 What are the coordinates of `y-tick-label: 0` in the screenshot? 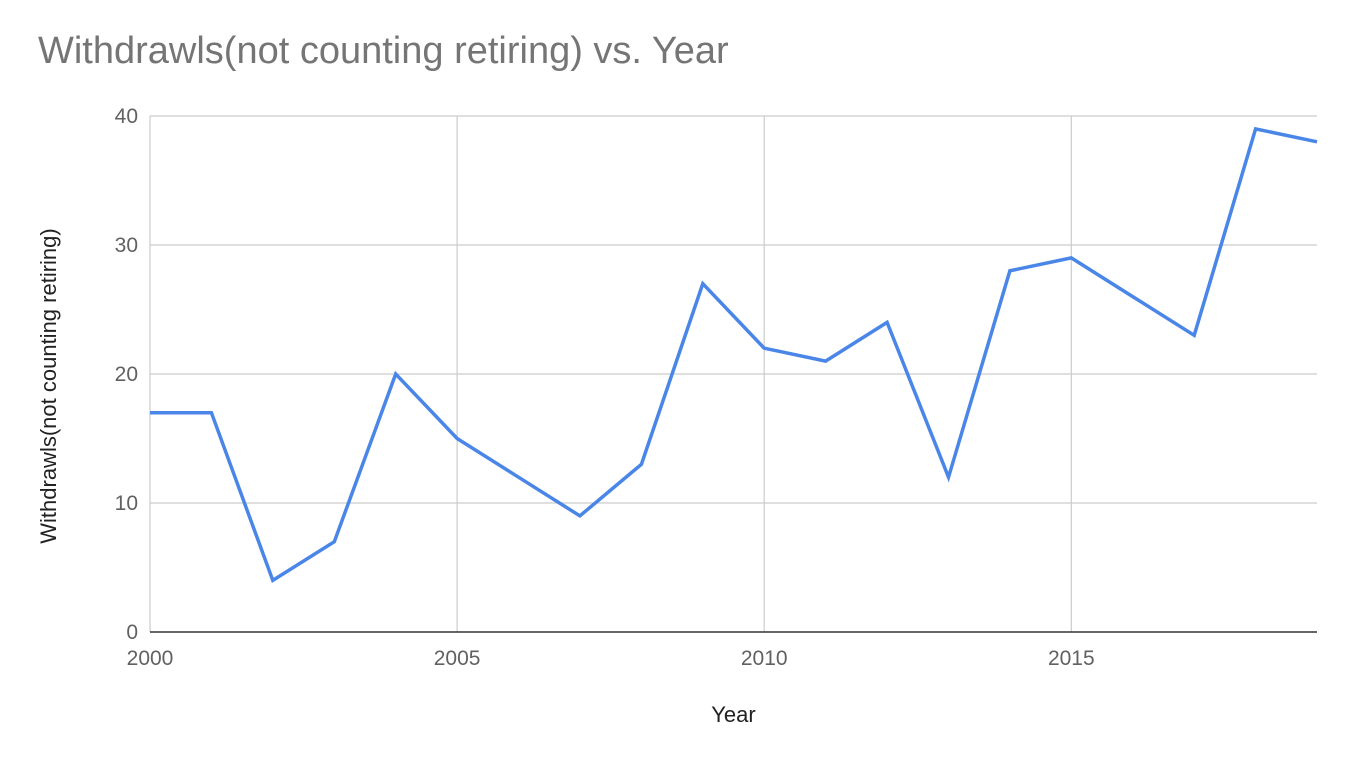 It's located at (132, 632).